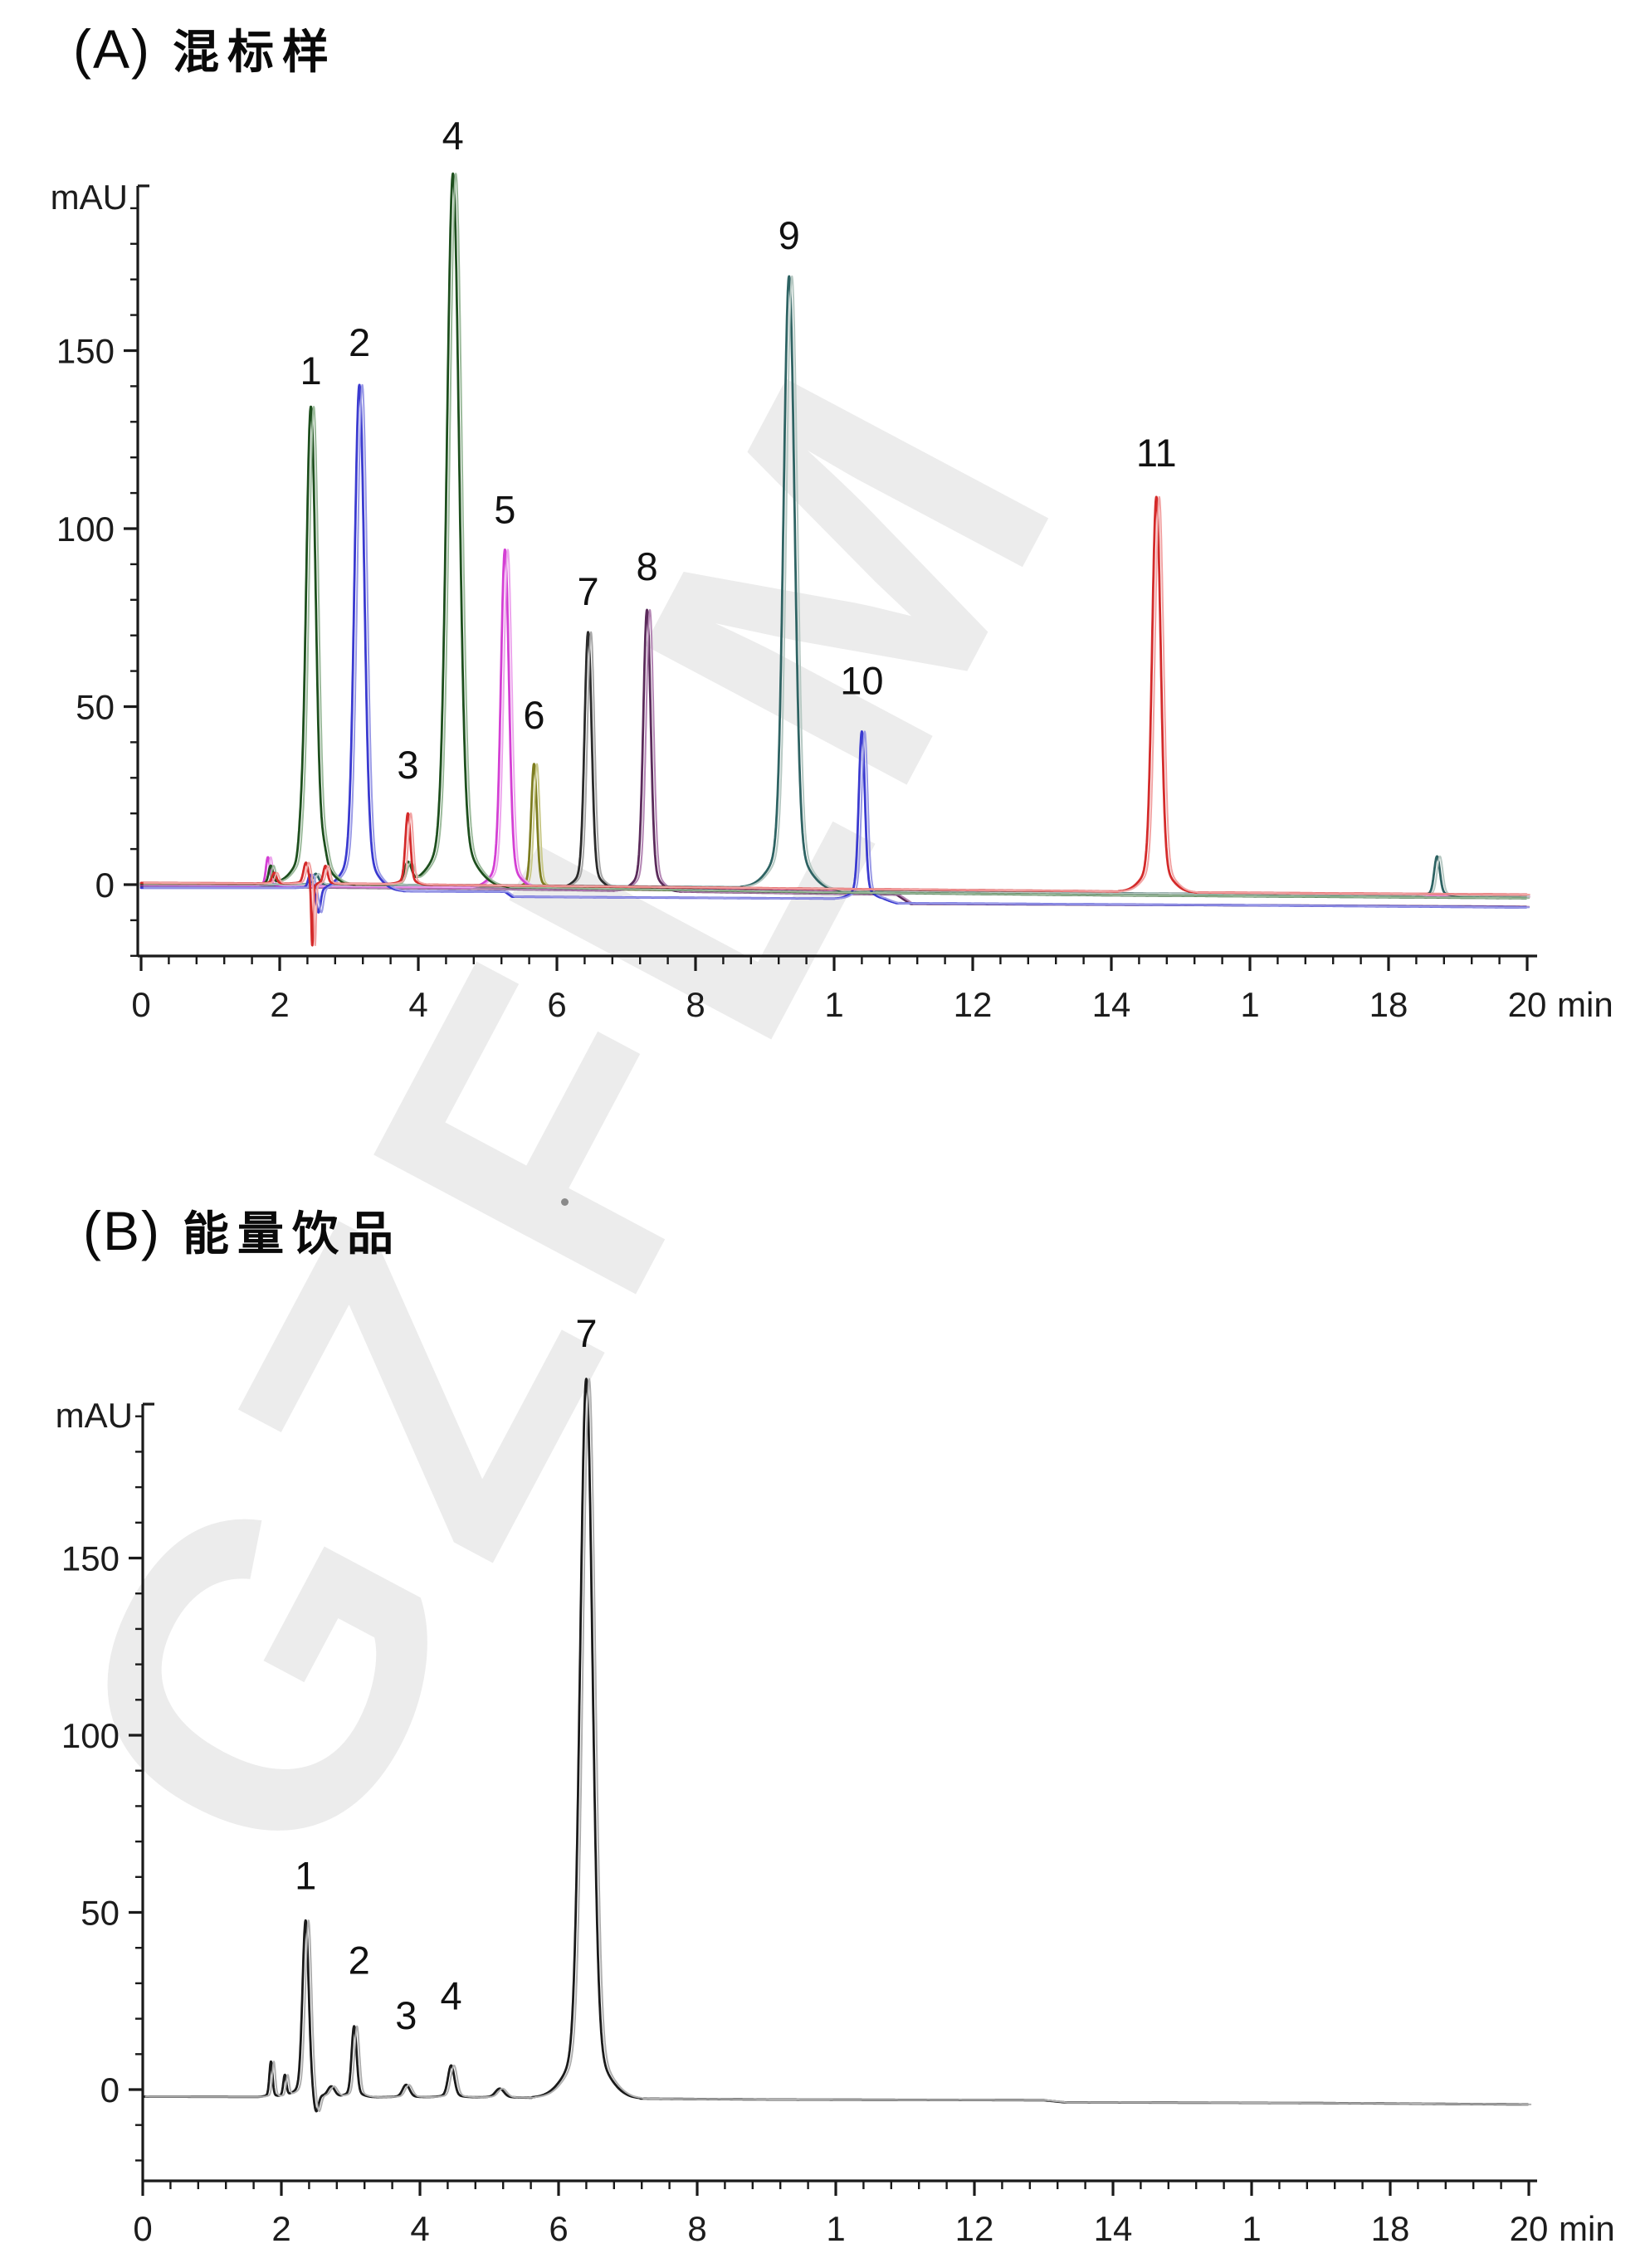 This screenshot has width=1650, height=2268. Describe the element at coordinates (1157, 453) in the screenshot. I see `peak-label-11: 11` at that location.